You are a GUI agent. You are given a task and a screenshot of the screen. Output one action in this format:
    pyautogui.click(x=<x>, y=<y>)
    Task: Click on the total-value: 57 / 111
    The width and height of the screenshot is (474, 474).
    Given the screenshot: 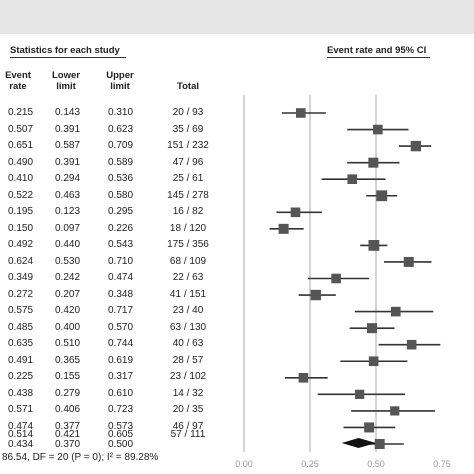 What is the action you would take?
    pyautogui.click(x=188, y=434)
    